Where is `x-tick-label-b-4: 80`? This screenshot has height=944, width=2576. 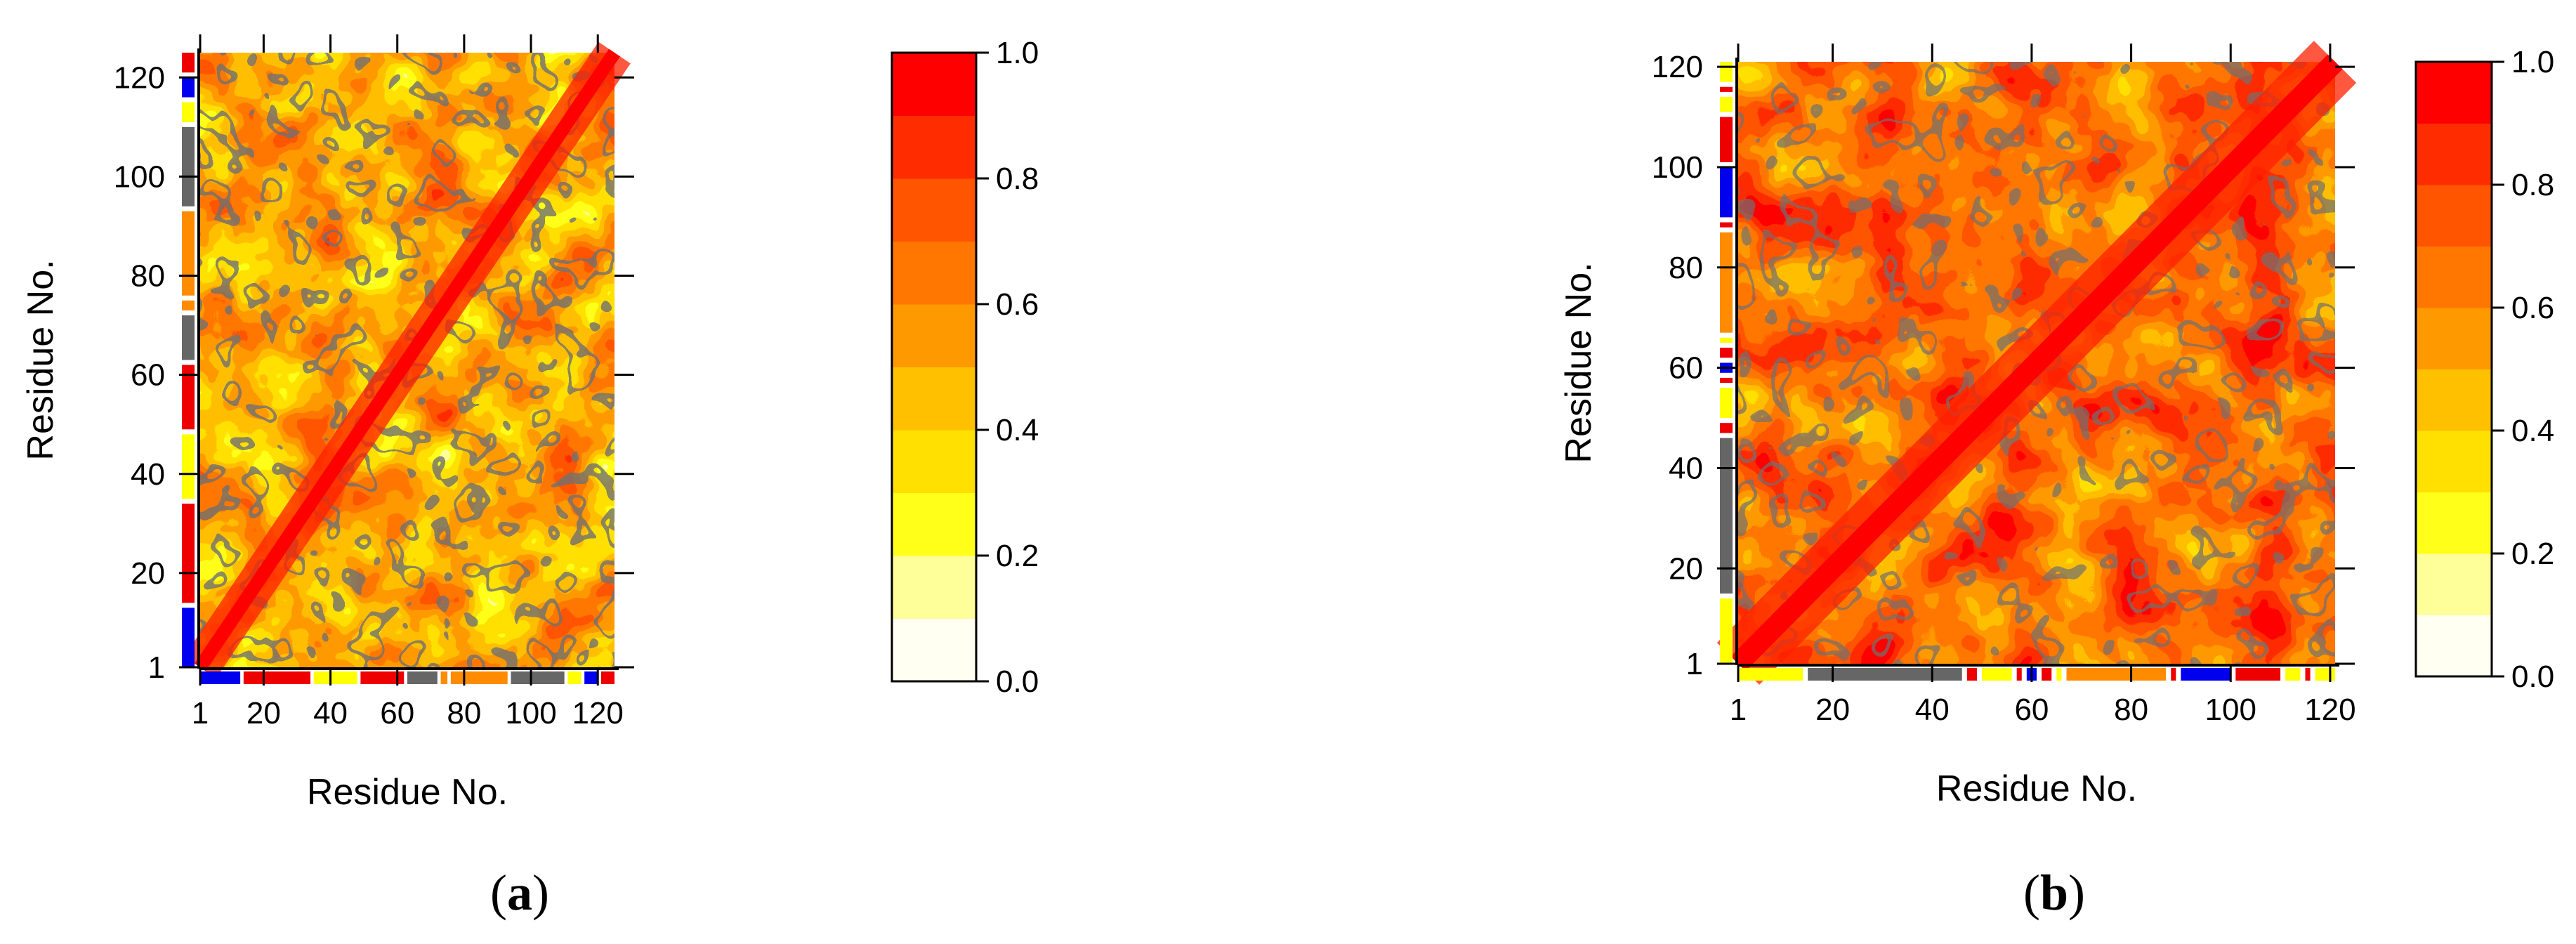 x-tick-label-b-4: 80 is located at coordinates (2131, 710).